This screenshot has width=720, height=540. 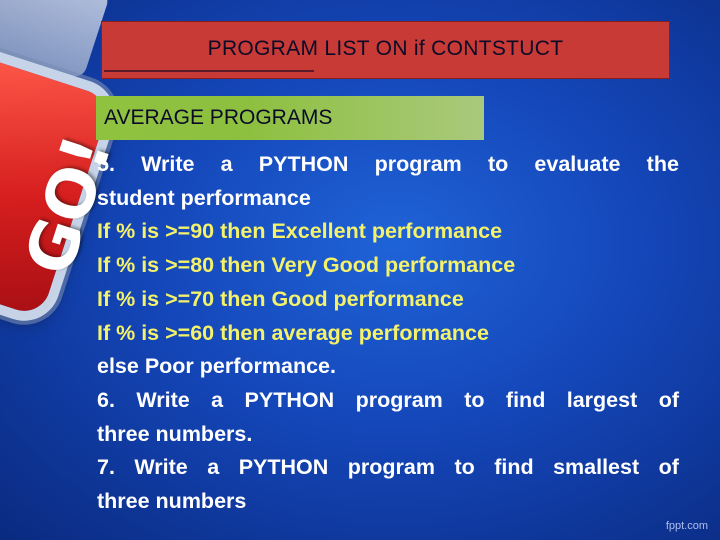 I want to click on text-line: If % is >=80 then Very Good performance, so click(x=306, y=265).